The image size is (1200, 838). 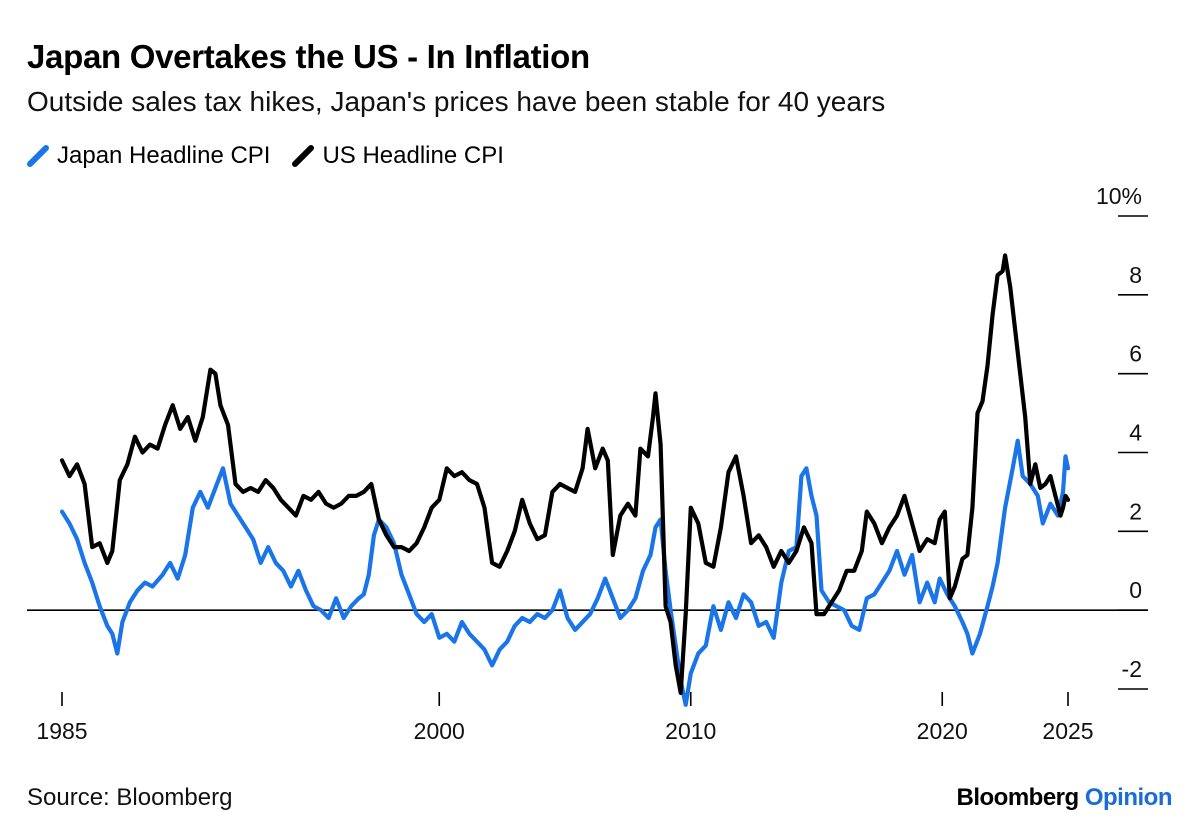 I want to click on x-tick-label: 2000, so click(x=439, y=731).